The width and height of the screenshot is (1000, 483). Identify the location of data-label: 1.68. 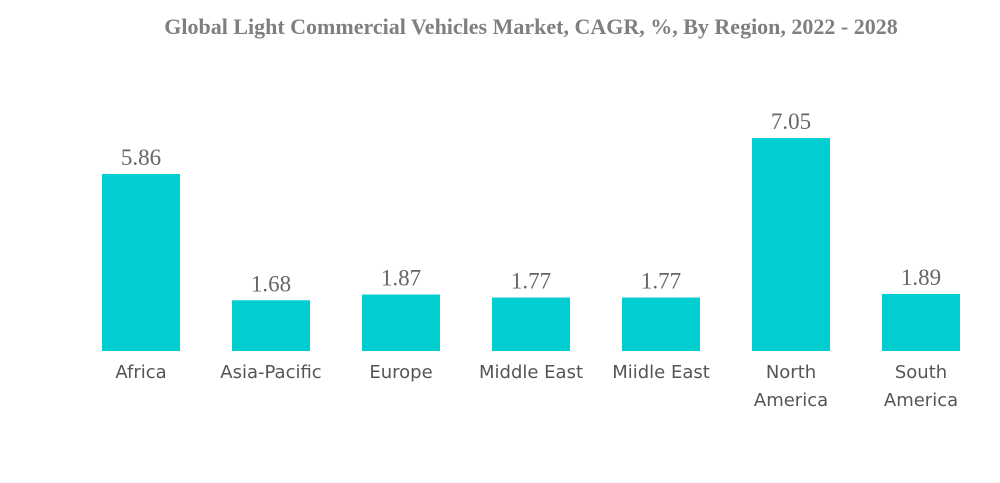
(271, 283).